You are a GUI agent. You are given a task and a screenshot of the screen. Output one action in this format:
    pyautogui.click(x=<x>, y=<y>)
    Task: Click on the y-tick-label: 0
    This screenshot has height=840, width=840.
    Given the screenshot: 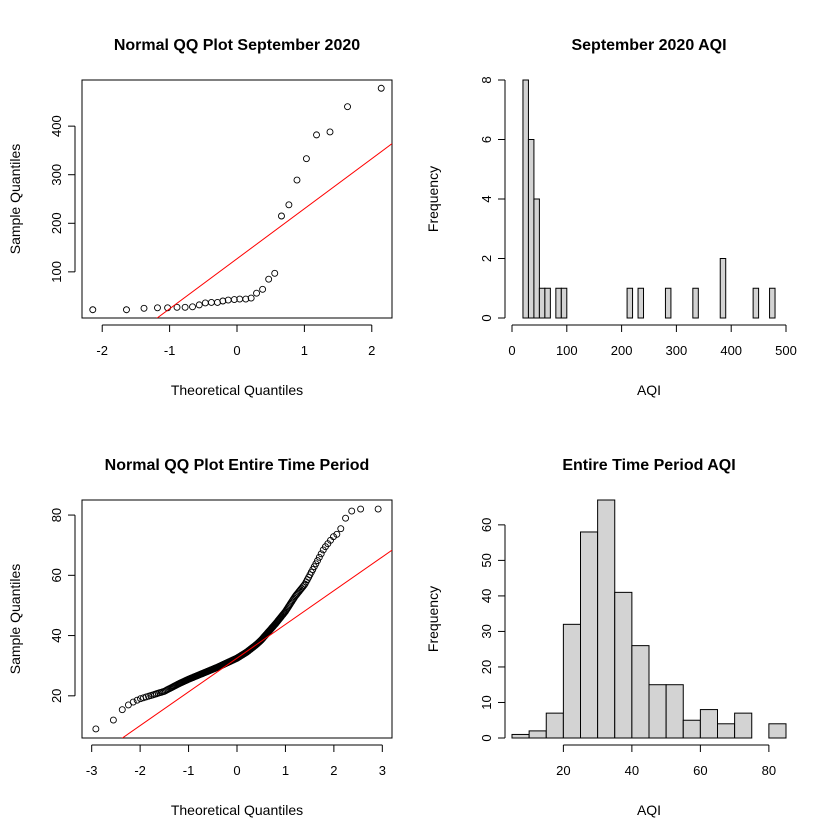 What is the action you would take?
    pyautogui.click(x=486, y=737)
    